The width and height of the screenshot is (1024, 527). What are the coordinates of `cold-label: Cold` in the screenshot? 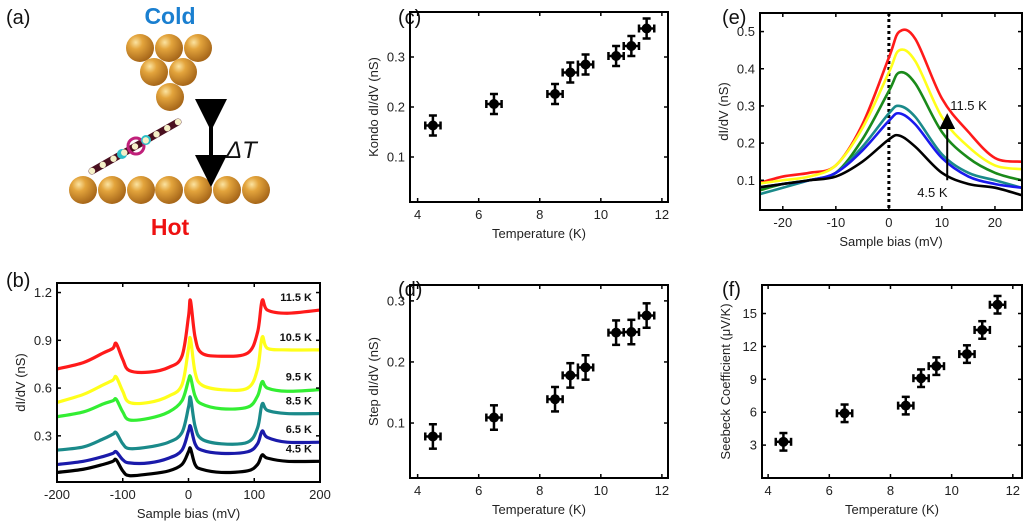 It's located at (169, 16).